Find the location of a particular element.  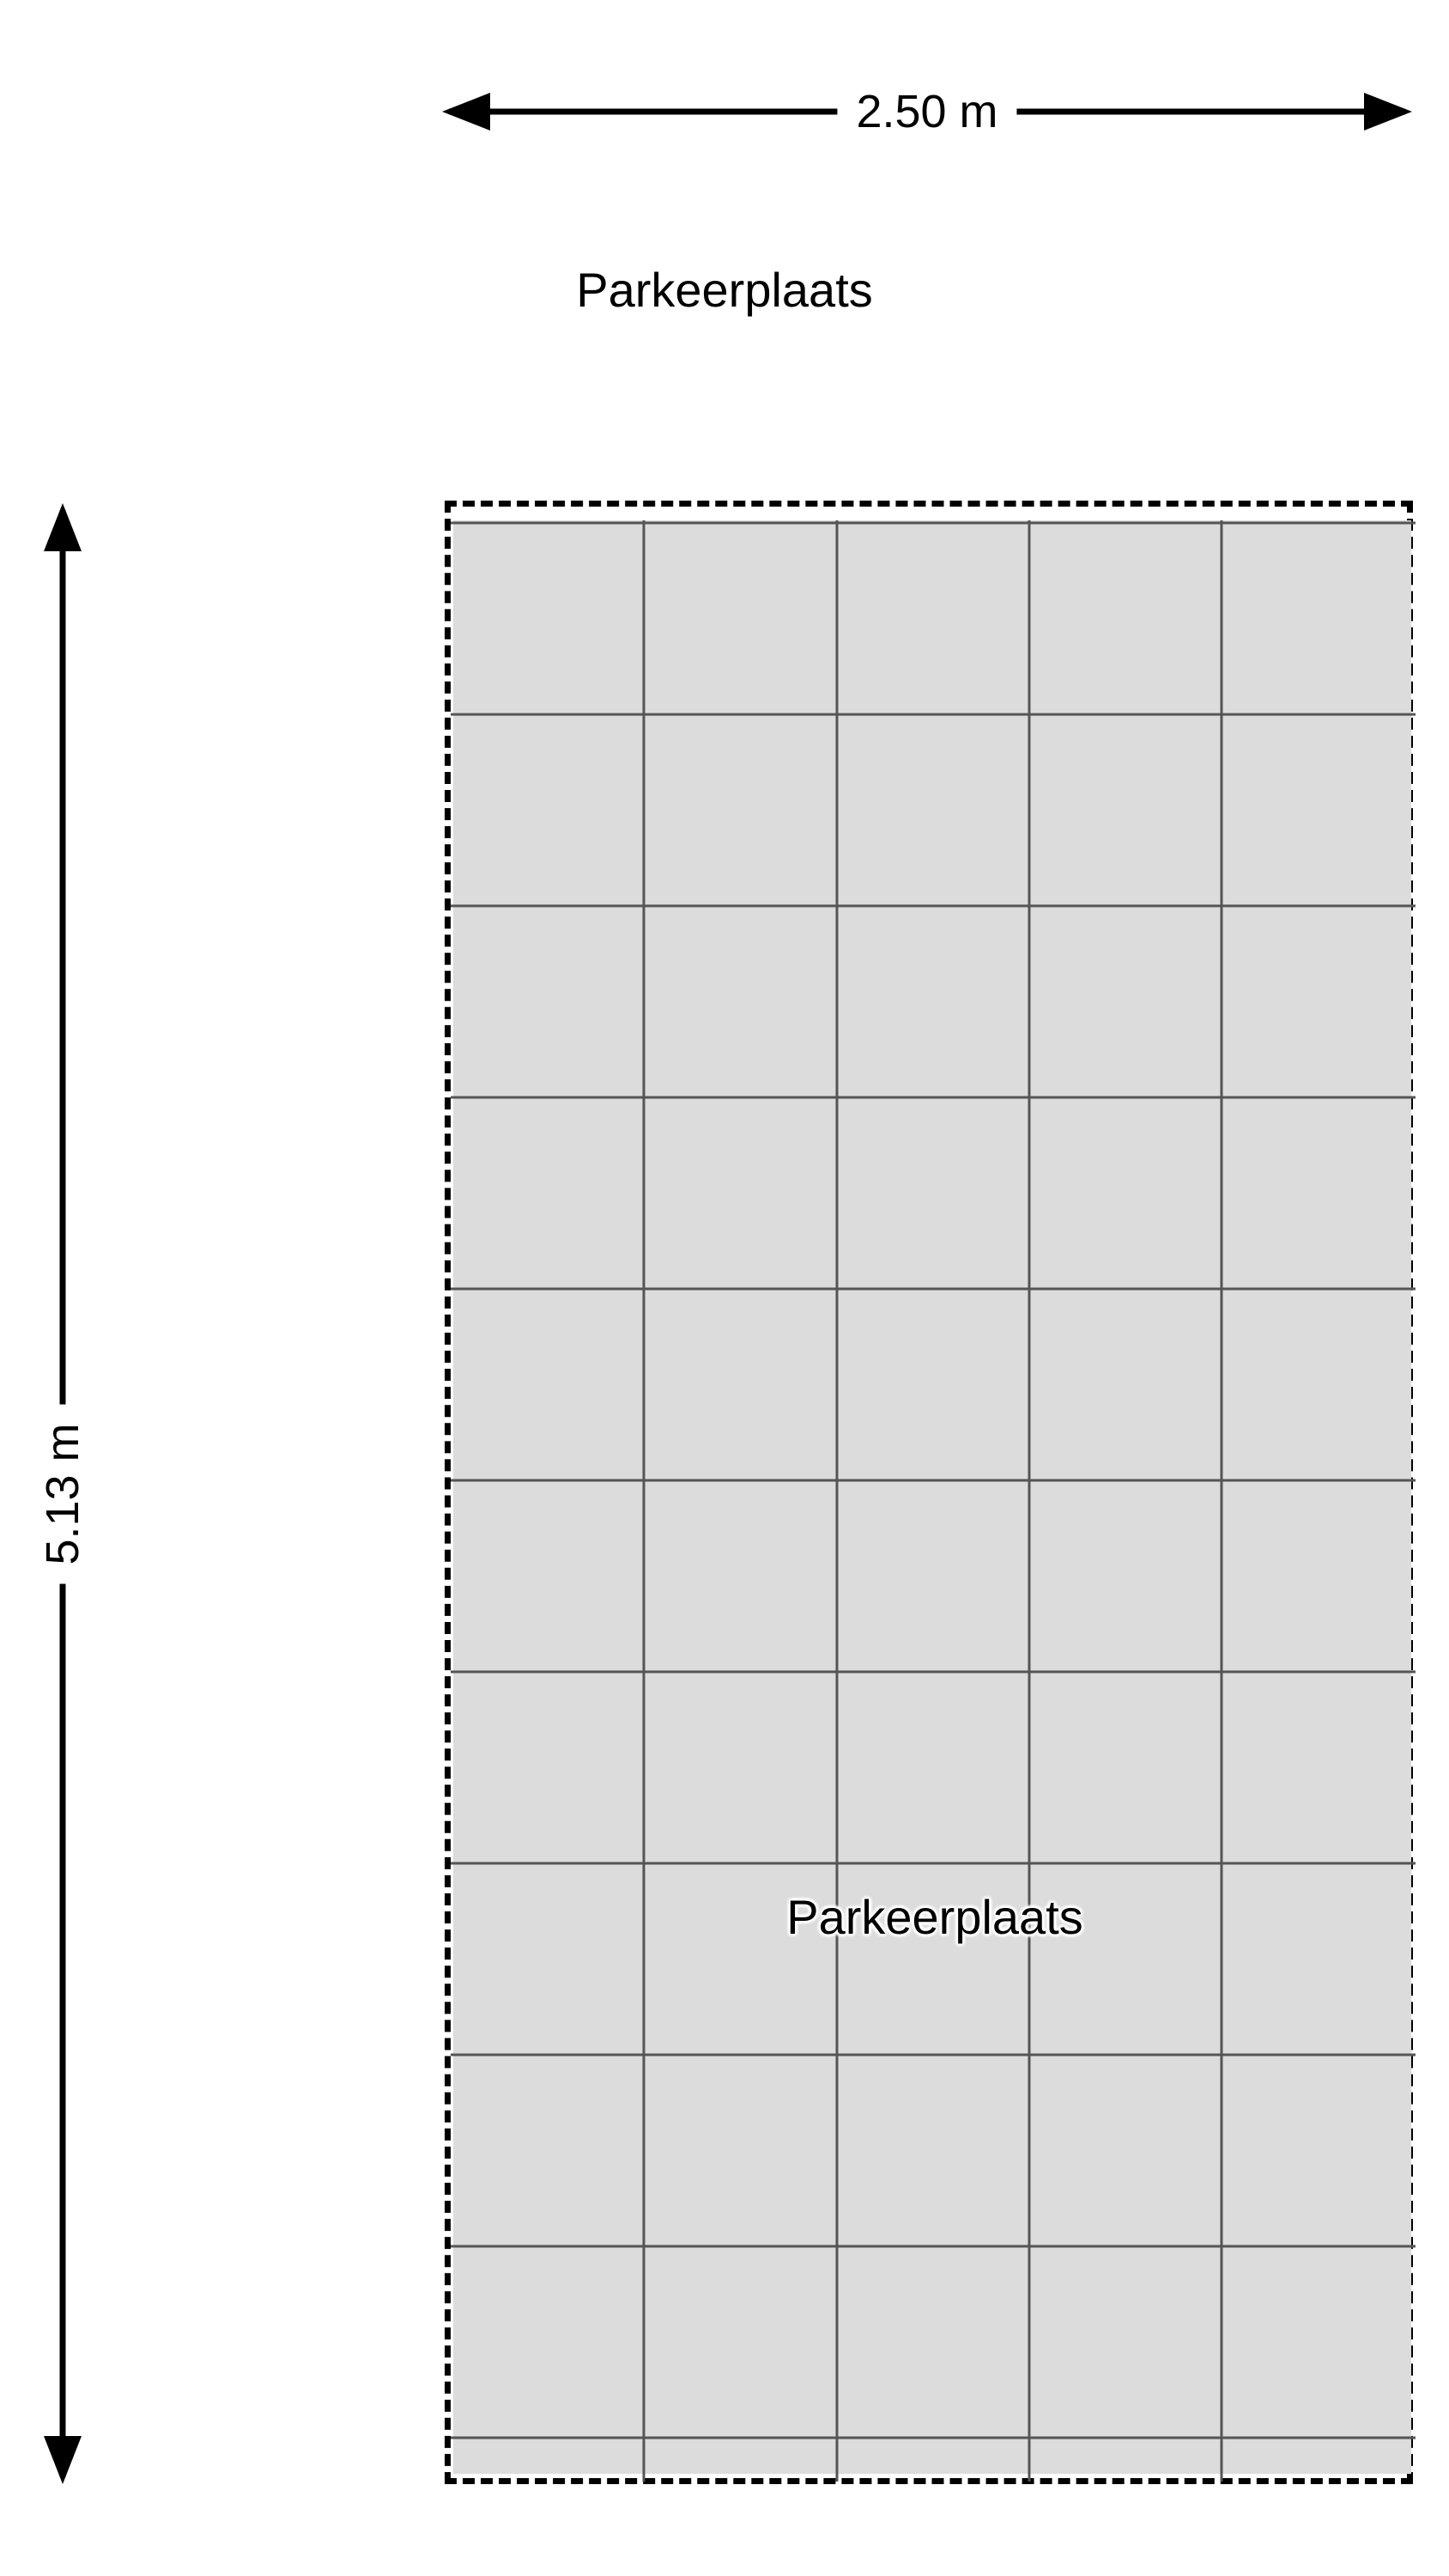

up-arrowhead-icon is located at coordinates (63, 527).